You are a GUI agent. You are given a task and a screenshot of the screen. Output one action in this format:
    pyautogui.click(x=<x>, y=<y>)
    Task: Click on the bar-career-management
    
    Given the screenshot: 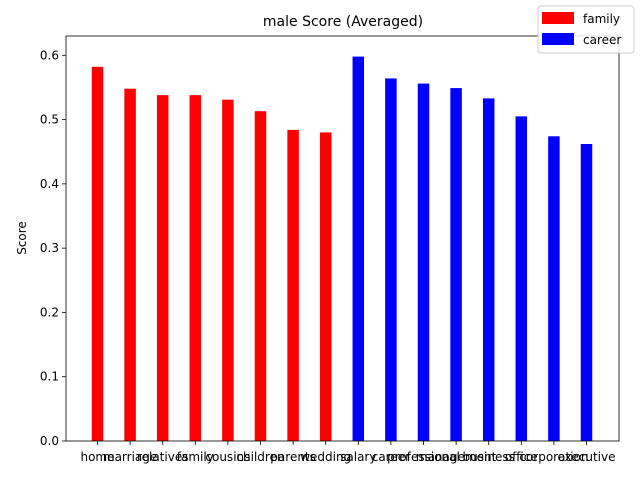 What is the action you would take?
    pyautogui.click(x=456, y=264)
    